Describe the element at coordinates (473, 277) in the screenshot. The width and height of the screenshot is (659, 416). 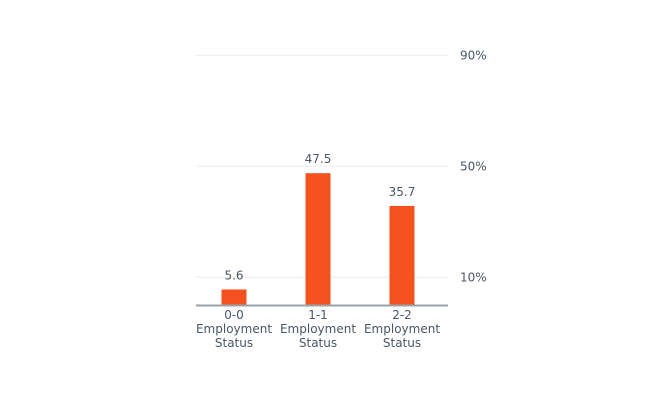
I see `y-tick-label: 10%` at that location.